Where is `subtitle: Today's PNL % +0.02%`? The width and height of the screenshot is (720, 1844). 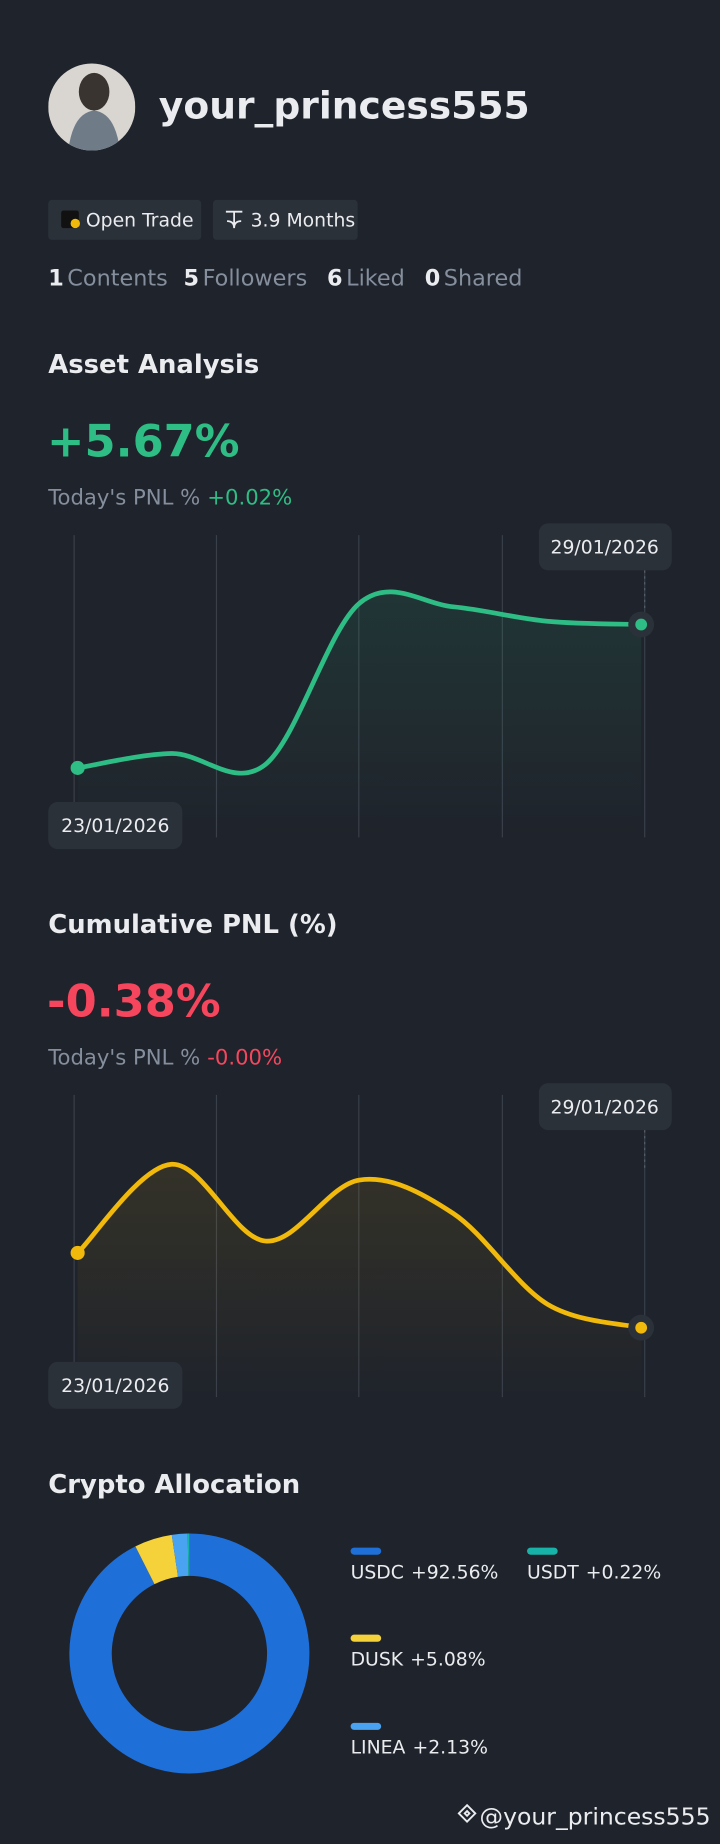 subtitle: Today's PNL % +0.02% is located at coordinates (169, 497).